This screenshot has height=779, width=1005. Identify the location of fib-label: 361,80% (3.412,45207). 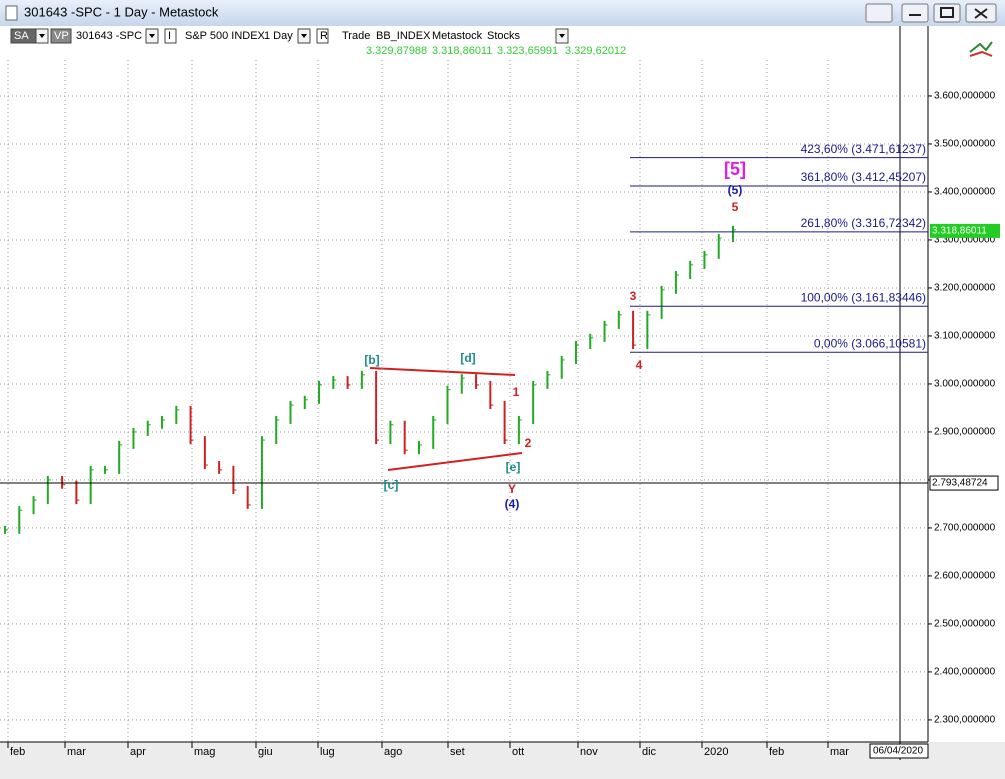
(863, 177).